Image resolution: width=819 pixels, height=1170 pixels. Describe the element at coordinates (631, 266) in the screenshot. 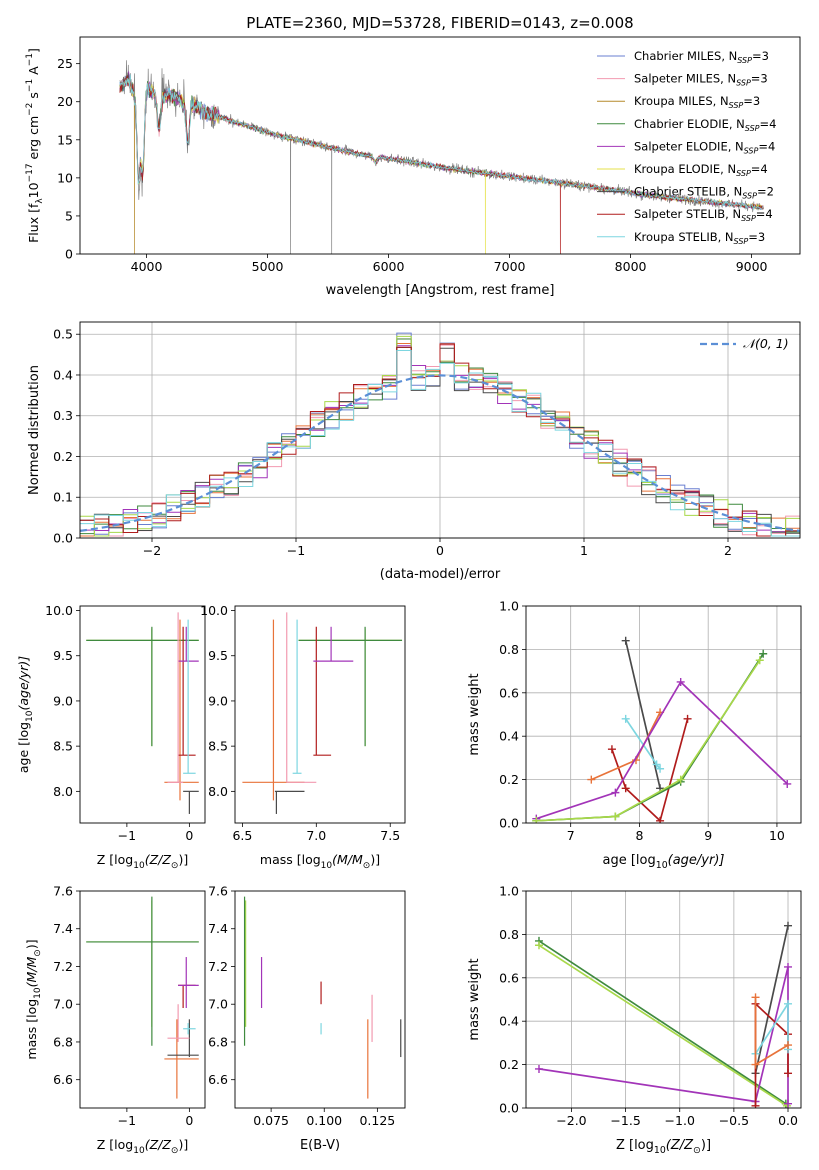

I see `x-tick-label: 8000` at that location.